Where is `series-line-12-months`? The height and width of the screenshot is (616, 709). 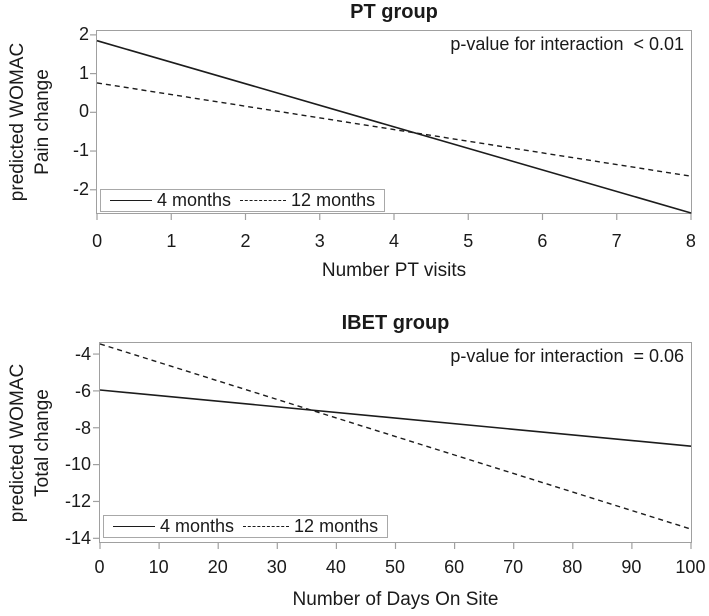
series-line-12-months is located at coordinates (394, 129).